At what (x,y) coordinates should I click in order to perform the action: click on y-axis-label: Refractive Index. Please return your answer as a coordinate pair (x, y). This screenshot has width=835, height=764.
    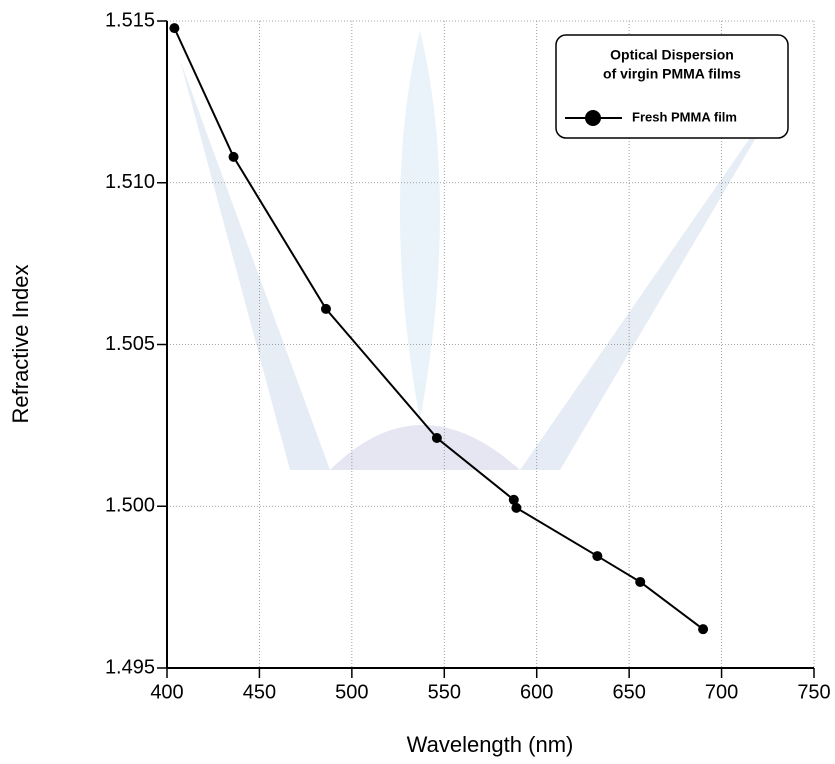
    Looking at the image, I should click on (20, 344).